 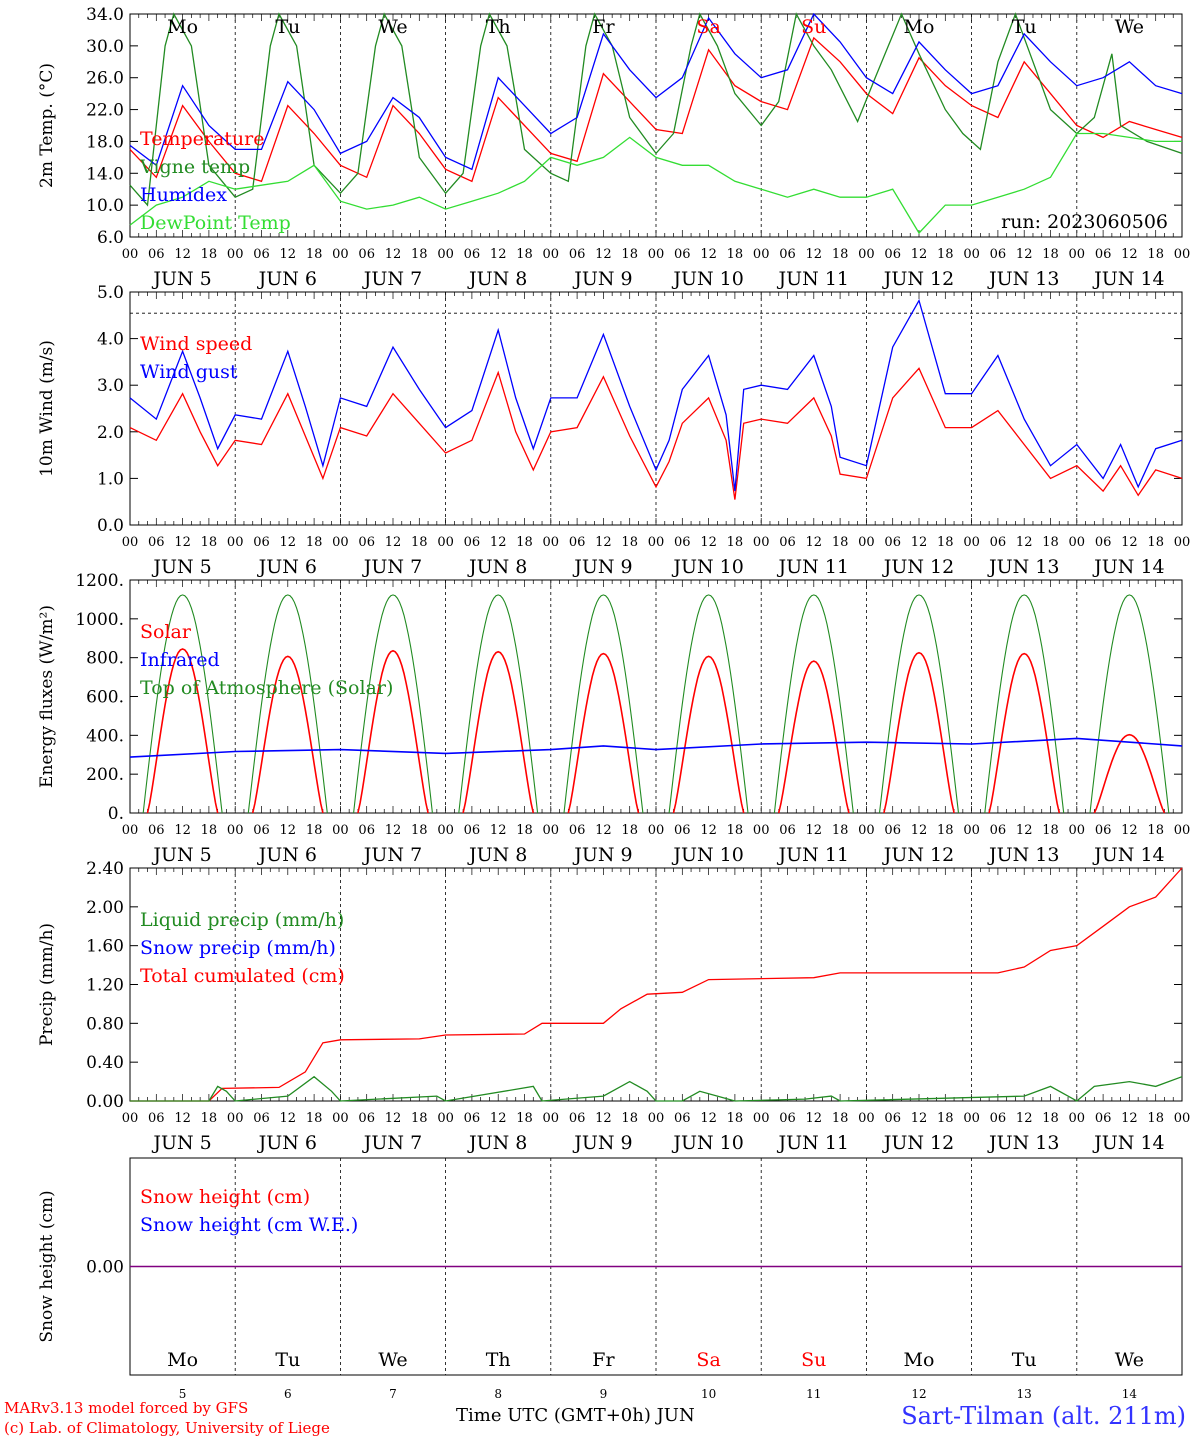 What do you see at coordinates (110, 433) in the screenshot?
I see `y-tick-label: 2.0` at bounding box center [110, 433].